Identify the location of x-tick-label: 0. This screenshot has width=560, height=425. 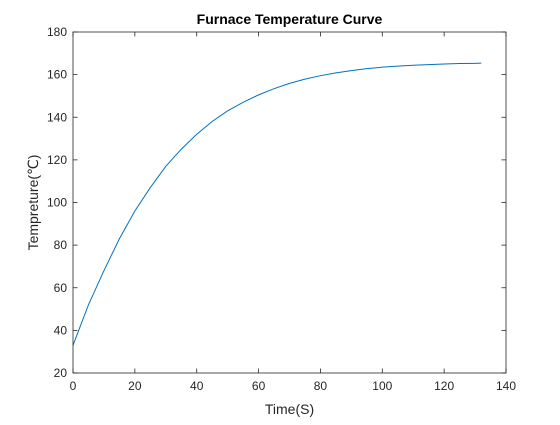
(73, 386).